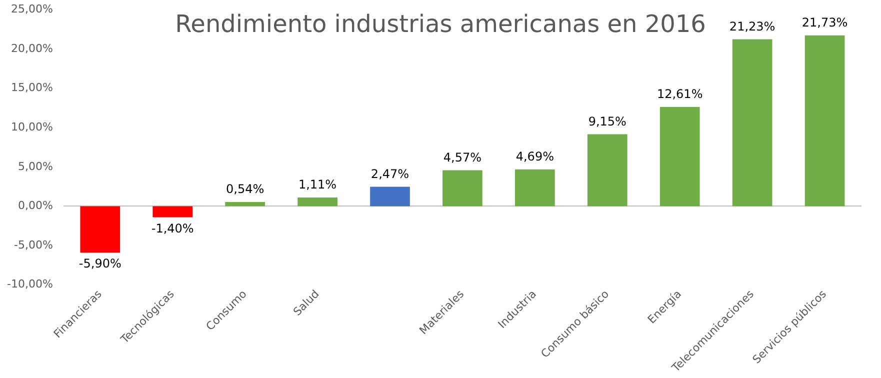 Image resolution: width=881 pixels, height=378 pixels. What do you see at coordinates (35, 205) in the screenshot?
I see `y-tick-label: 0,00%` at bounding box center [35, 205].